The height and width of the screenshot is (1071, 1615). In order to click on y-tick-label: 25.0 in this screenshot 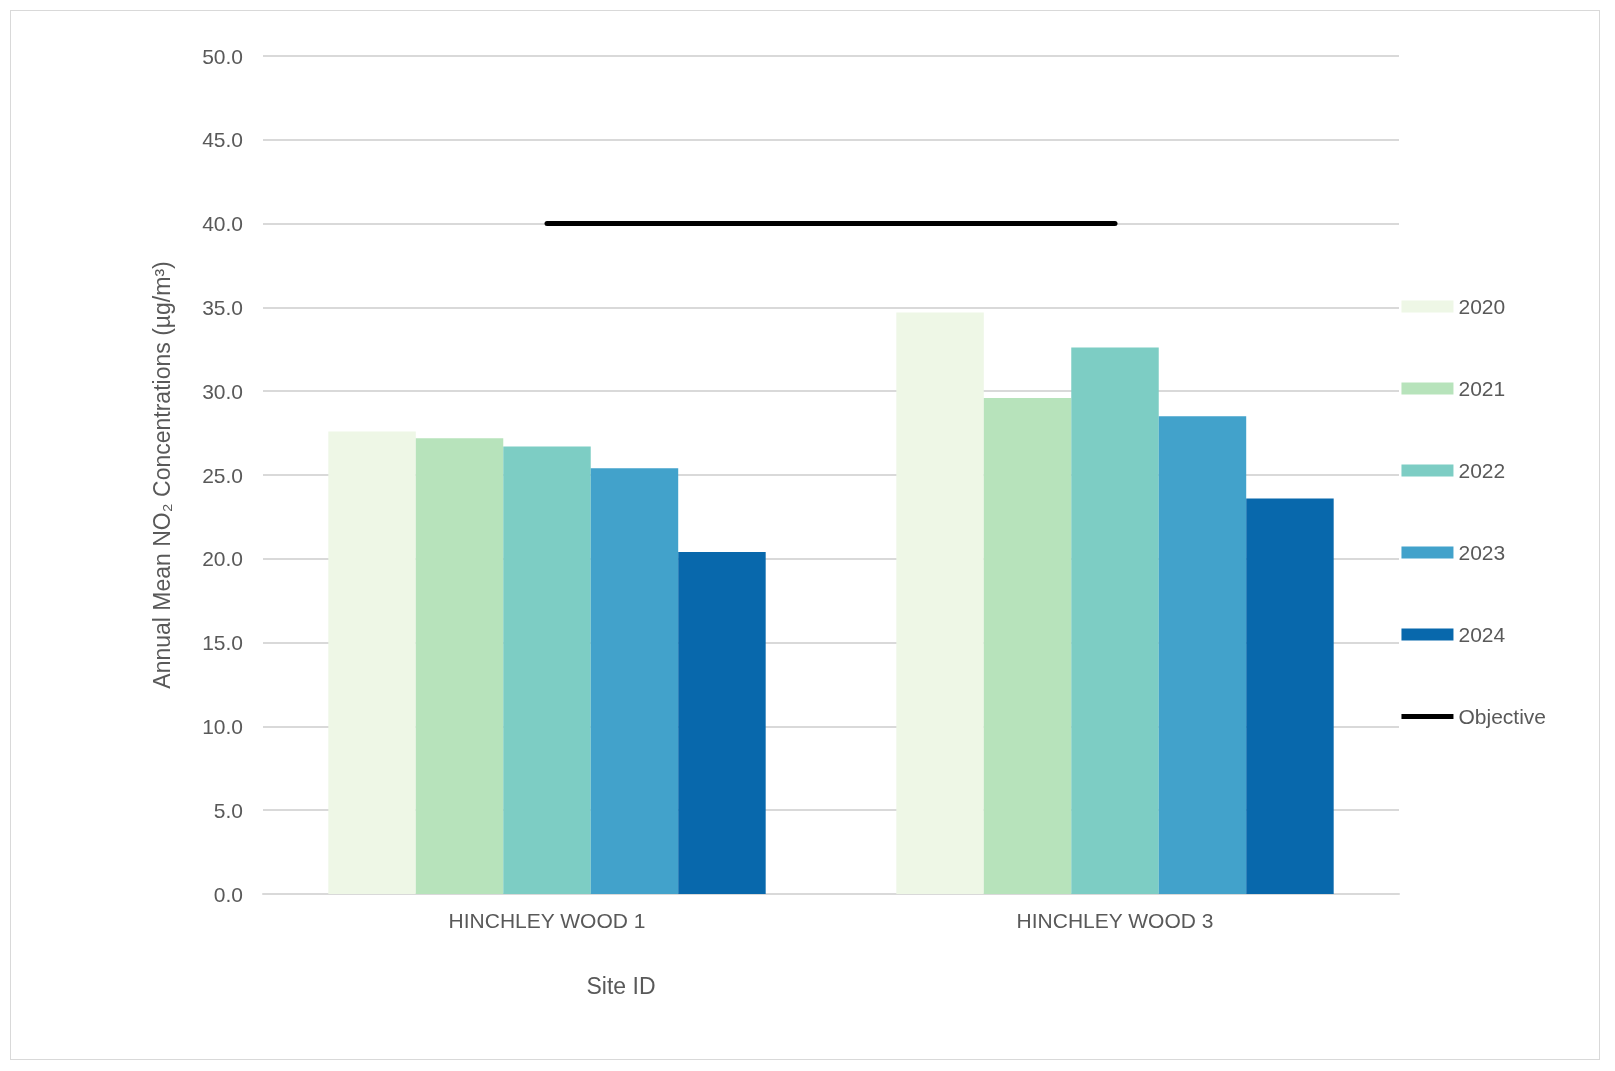, I will do `click(222, 475)`.